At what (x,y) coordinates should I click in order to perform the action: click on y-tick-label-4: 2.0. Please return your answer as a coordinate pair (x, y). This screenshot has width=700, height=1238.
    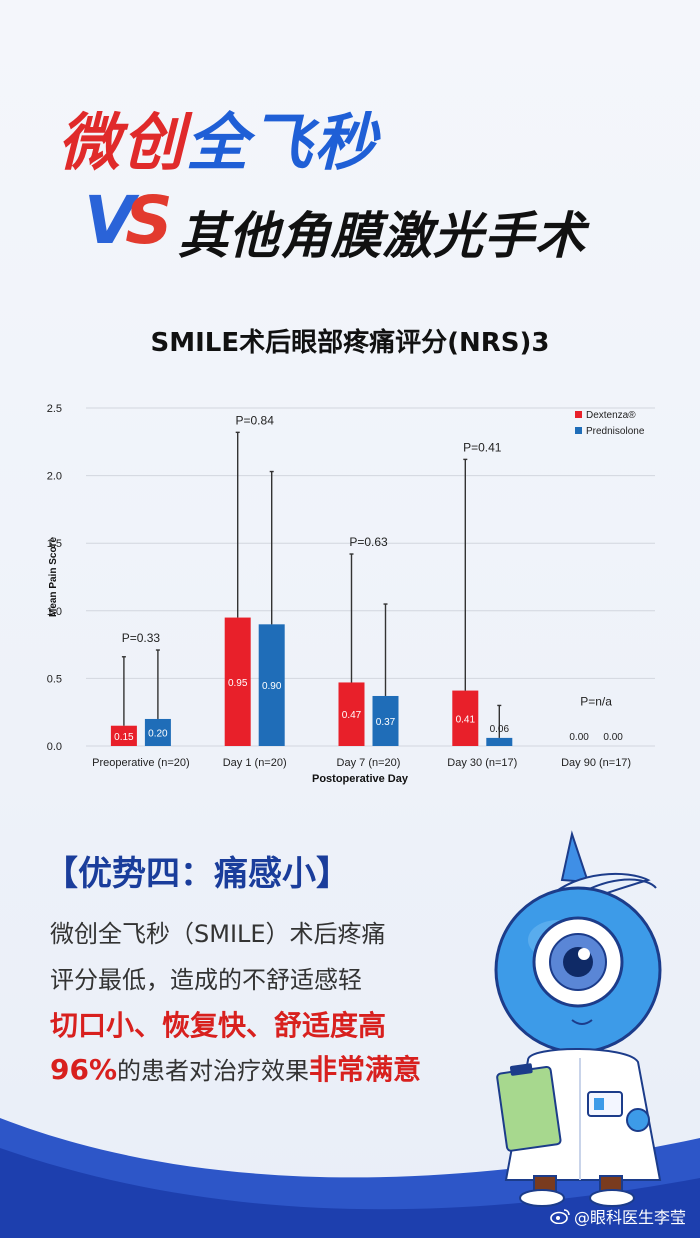
    Looking at the image, I should click on (54, 477).